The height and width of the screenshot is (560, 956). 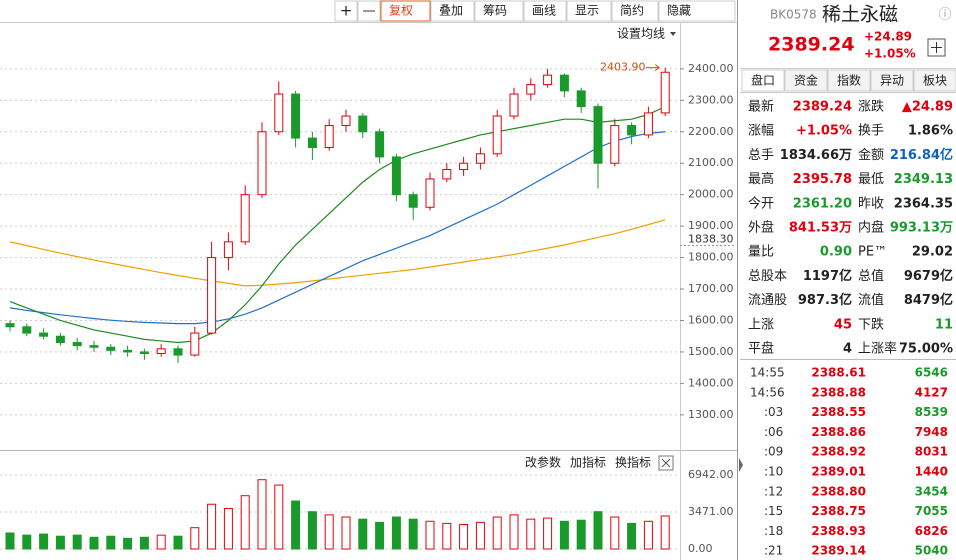 I want to click on row-value: 1.86%, so click(x=930, y=131).